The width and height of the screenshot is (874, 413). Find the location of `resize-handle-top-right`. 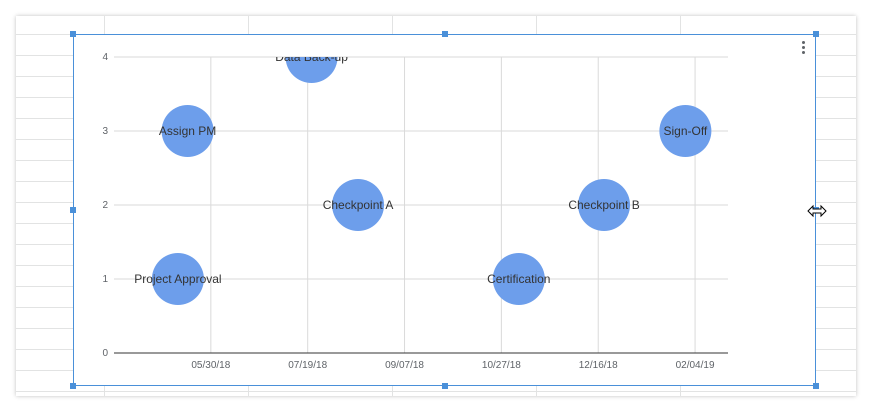

resize-handle-top-right is located at coordinates (816, 34).